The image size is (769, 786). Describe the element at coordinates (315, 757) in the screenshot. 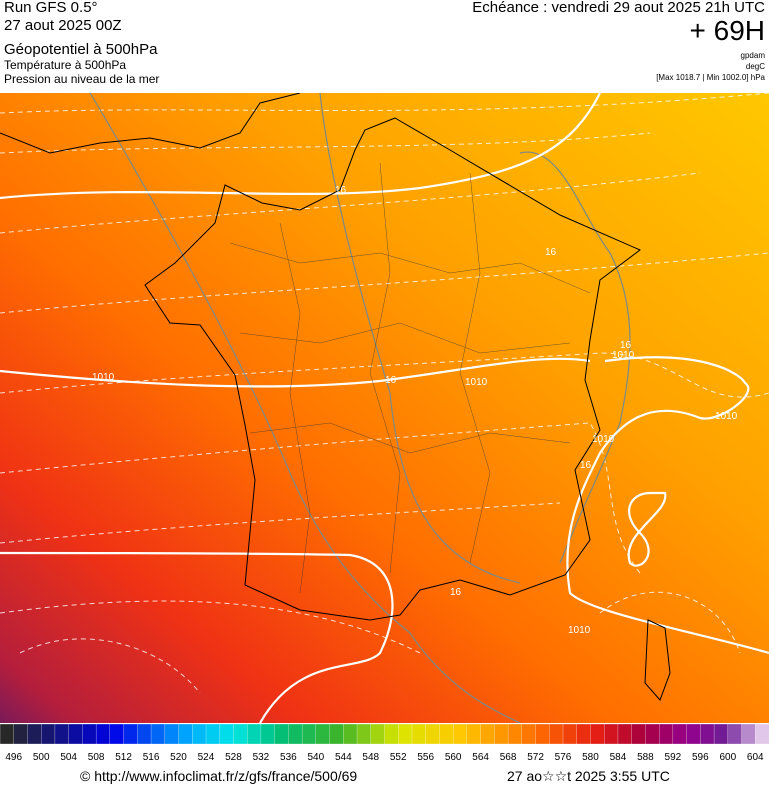

I see `colorbar-label: 540` at that location.